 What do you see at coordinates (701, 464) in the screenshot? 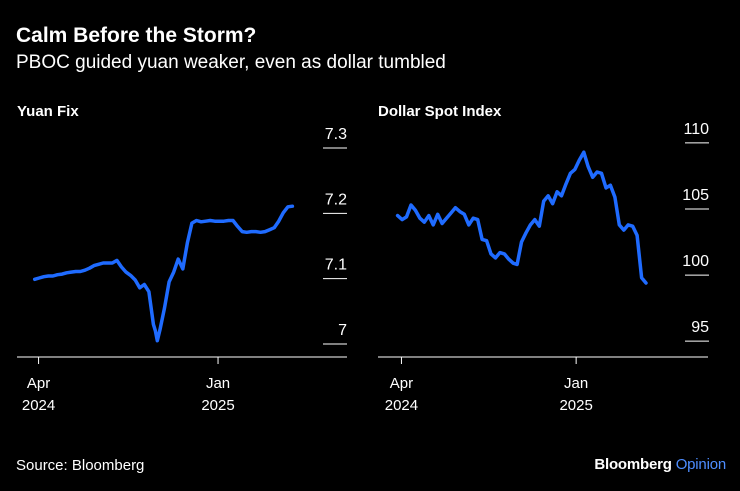
I see `brand-suffix: Opinion` at bounding box center [701, 464].